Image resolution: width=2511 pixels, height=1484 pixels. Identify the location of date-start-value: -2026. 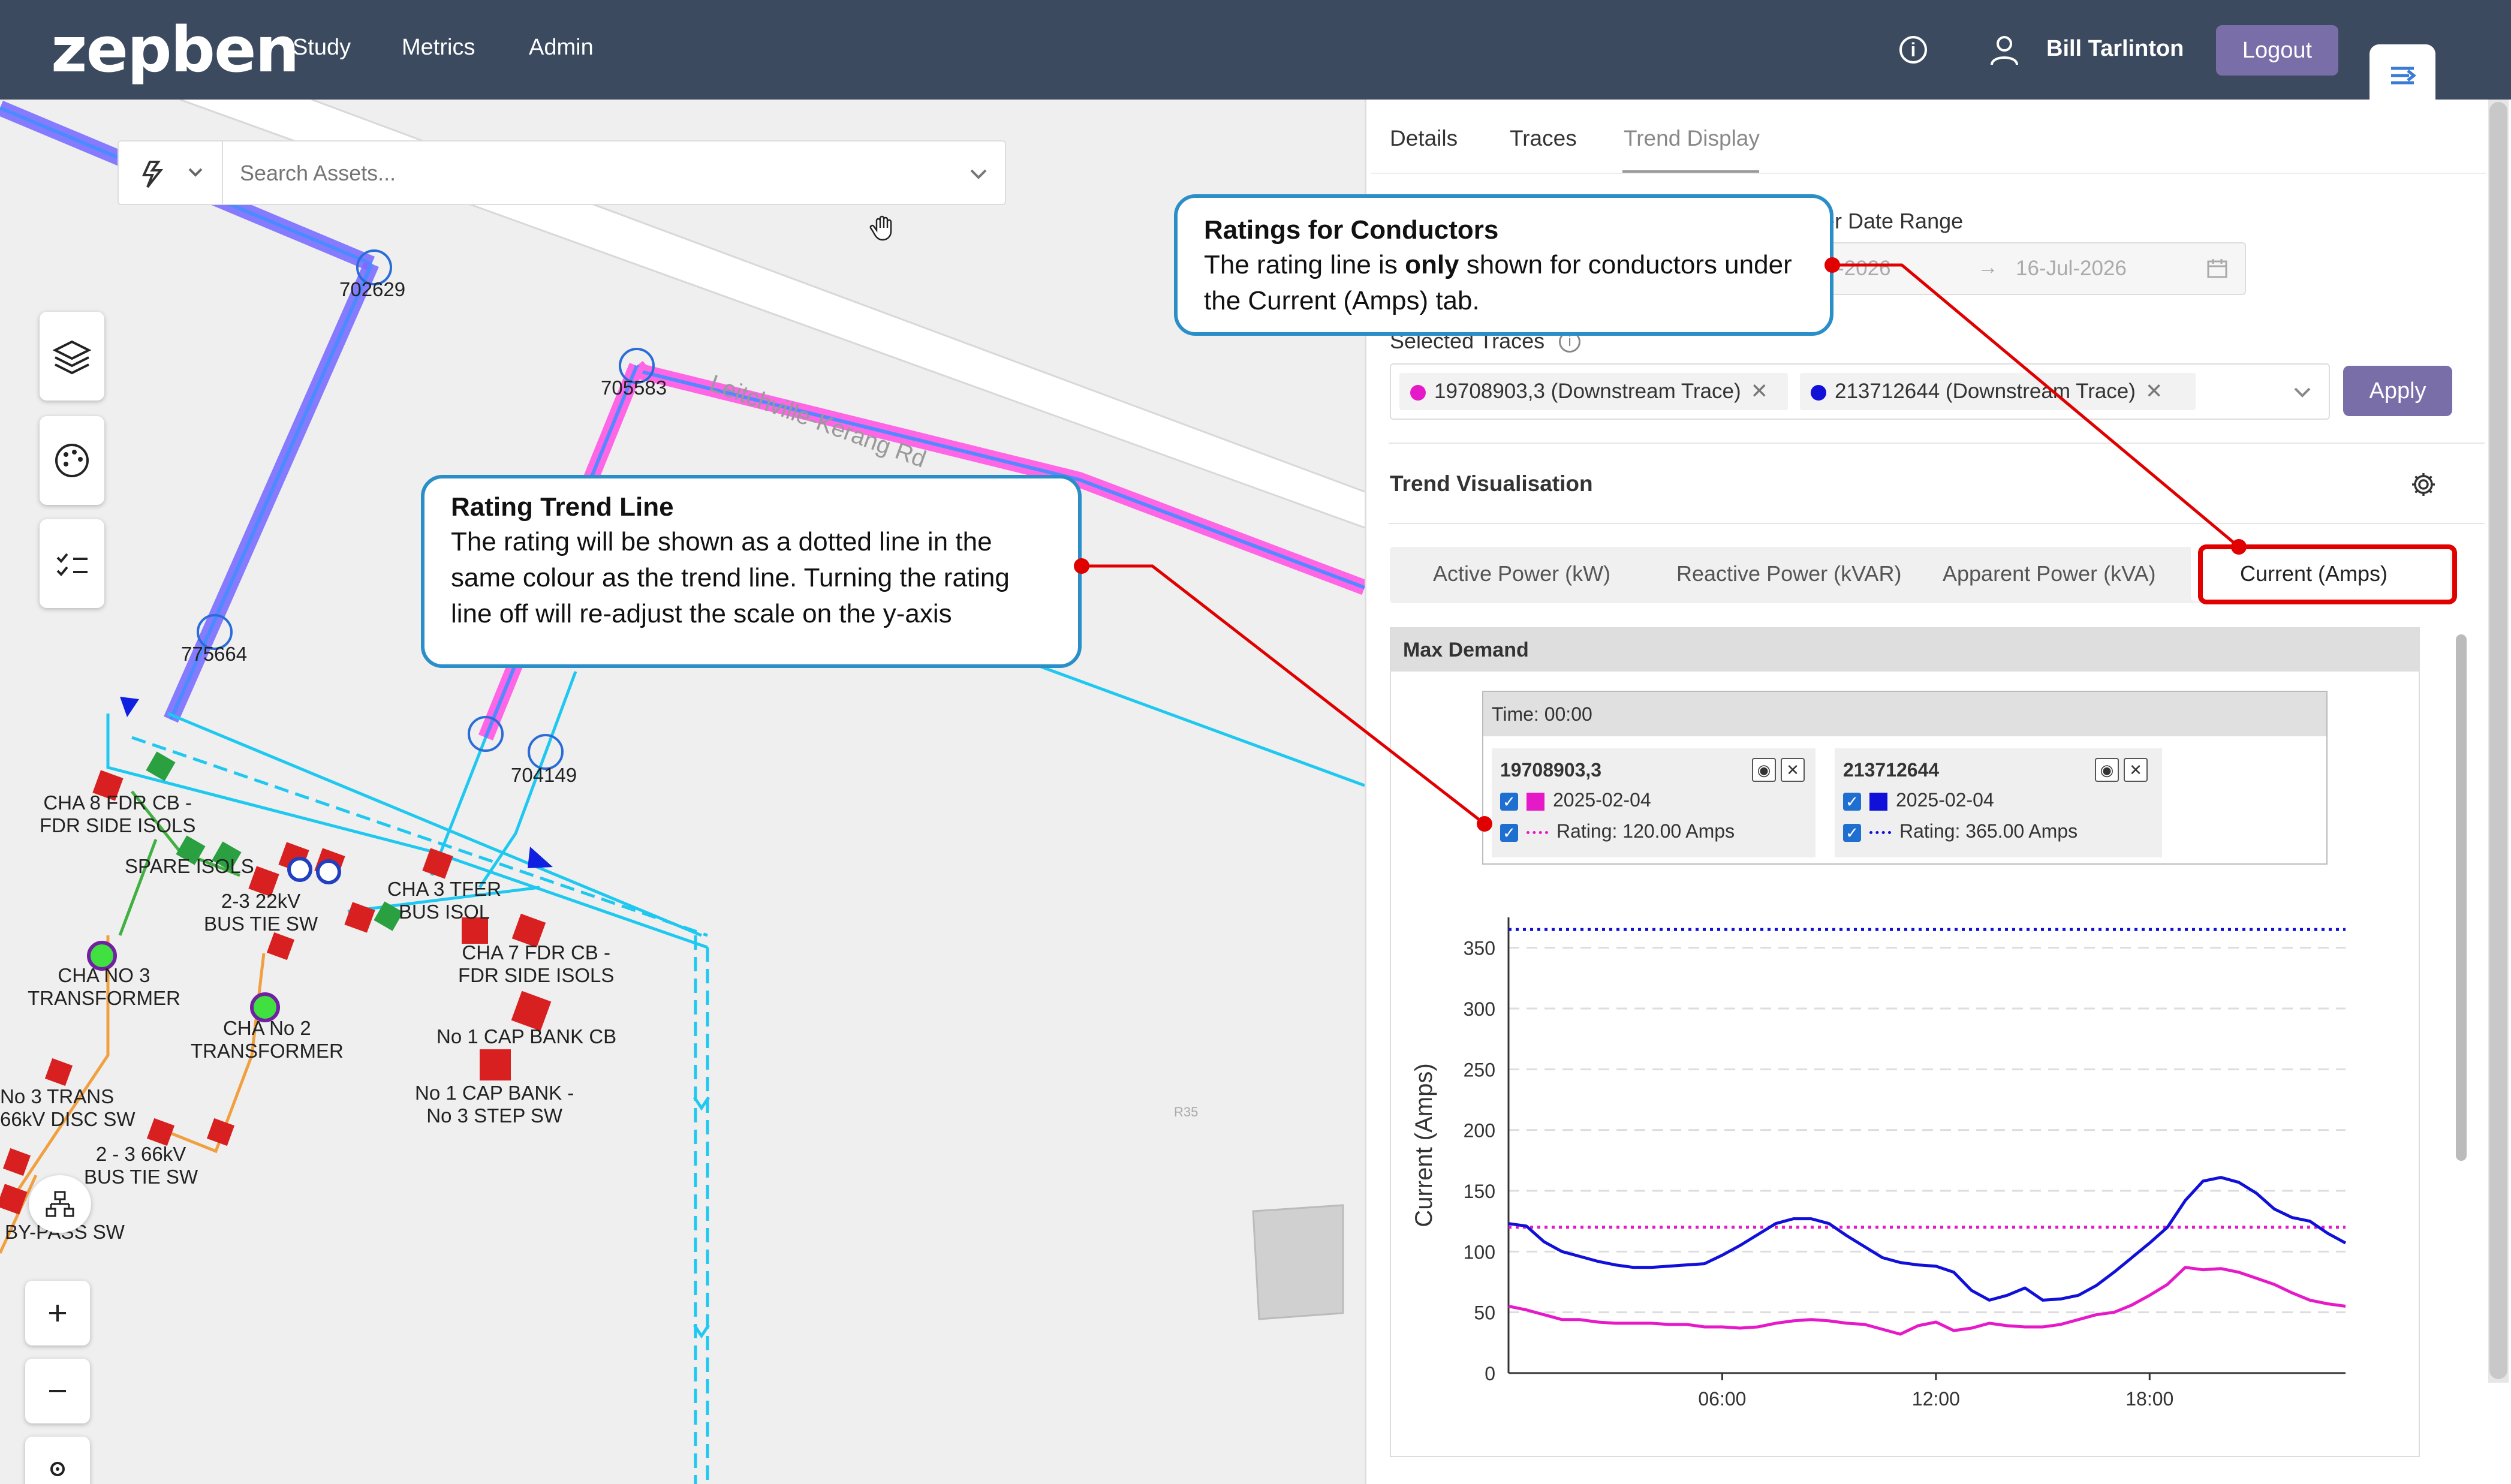
(1864, 268).